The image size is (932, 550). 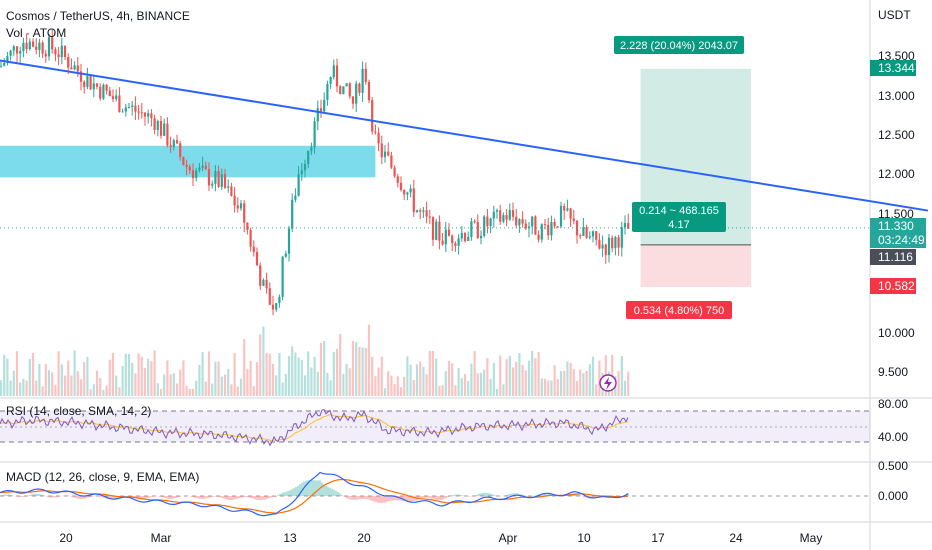 I want to click on resistance-zone-layer, so click(x=188, y=161).